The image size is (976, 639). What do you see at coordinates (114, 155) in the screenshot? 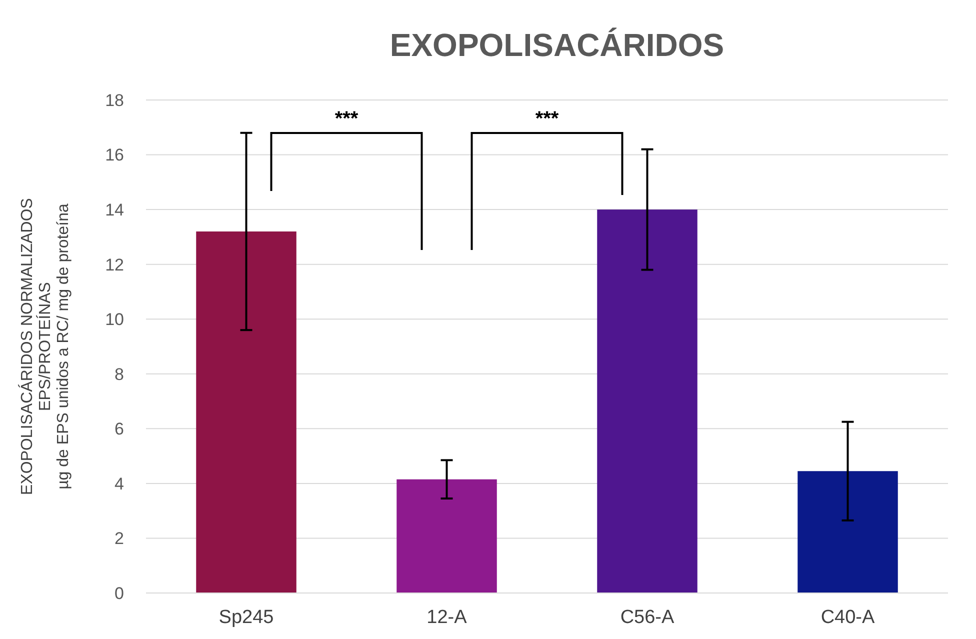
I see `y-tick-label: 16` at bounding box center [114, 155].